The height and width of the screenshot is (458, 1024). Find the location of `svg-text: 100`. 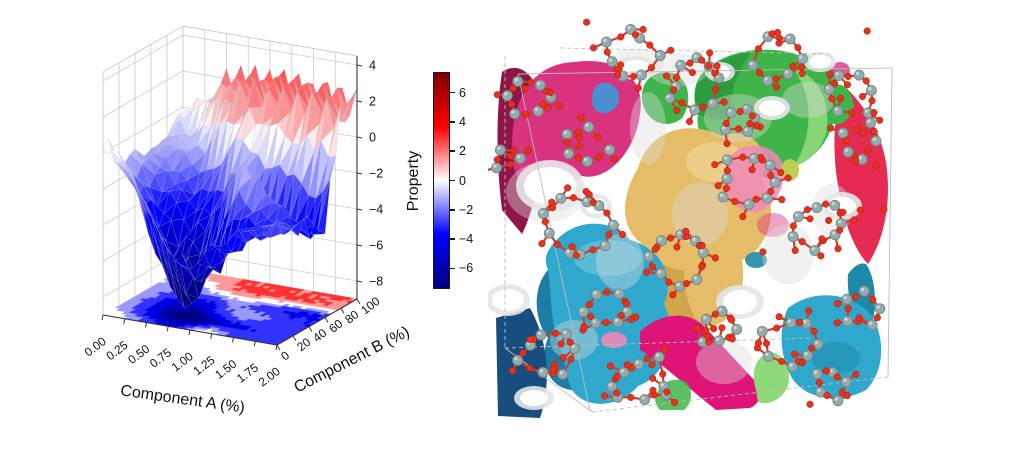

svg-text: 100 is located at coordinates (370, 306).